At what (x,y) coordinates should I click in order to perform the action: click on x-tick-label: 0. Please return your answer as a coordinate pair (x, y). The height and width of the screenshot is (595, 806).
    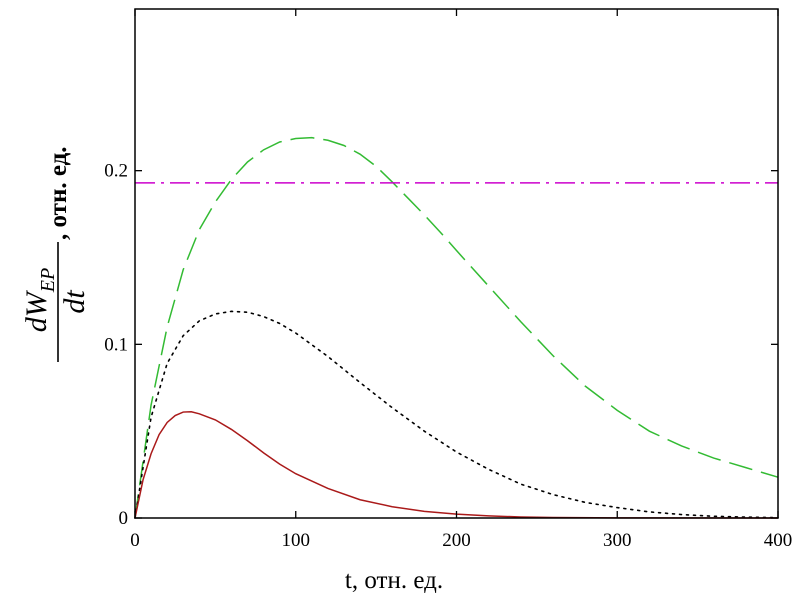
    Looking at the image, I should click on (135, 540).